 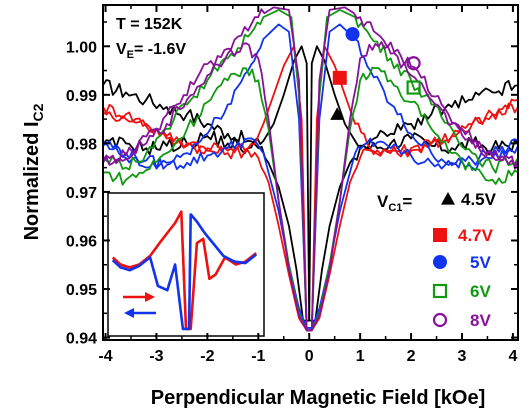 I want to click on x-tick-label: -3, so click(x=156, y=356).